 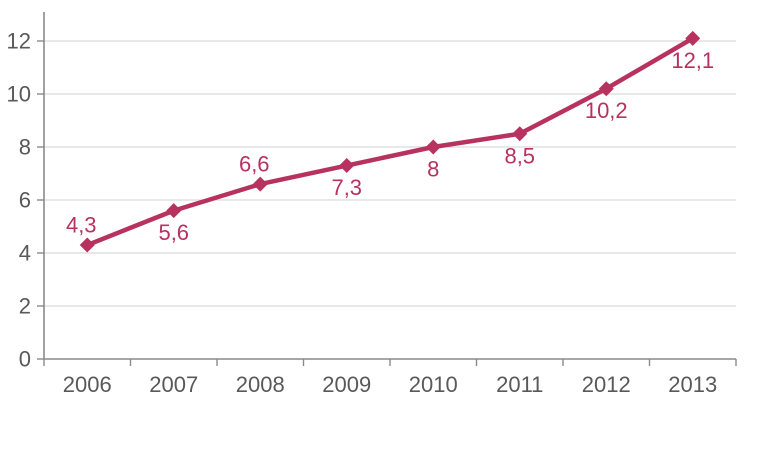 I want to click on x-axis-label: 2013, so click(x=692, y=384).